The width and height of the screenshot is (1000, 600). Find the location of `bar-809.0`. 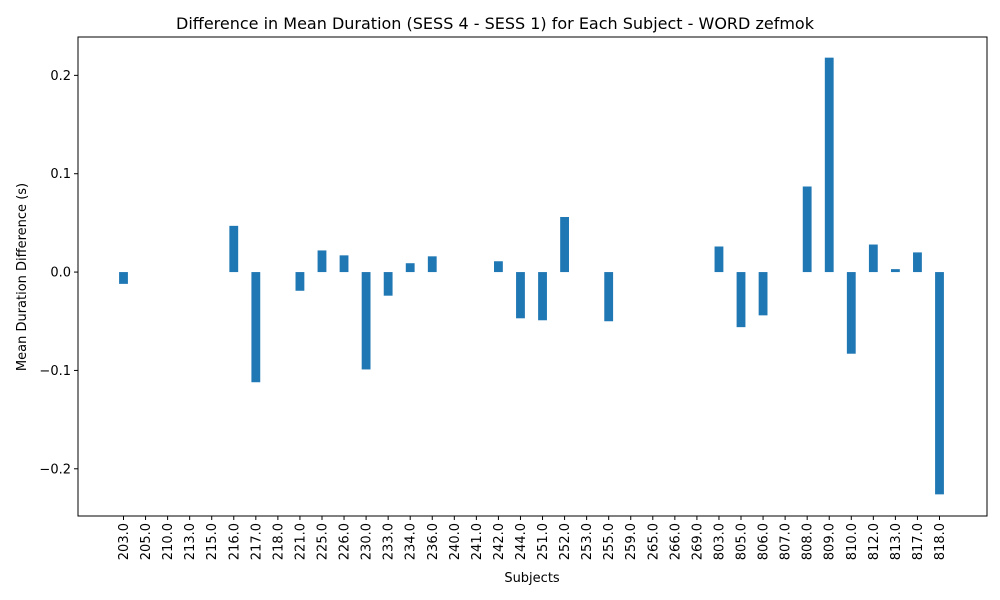

bar-809.0 is located at coordinates (829, 165).